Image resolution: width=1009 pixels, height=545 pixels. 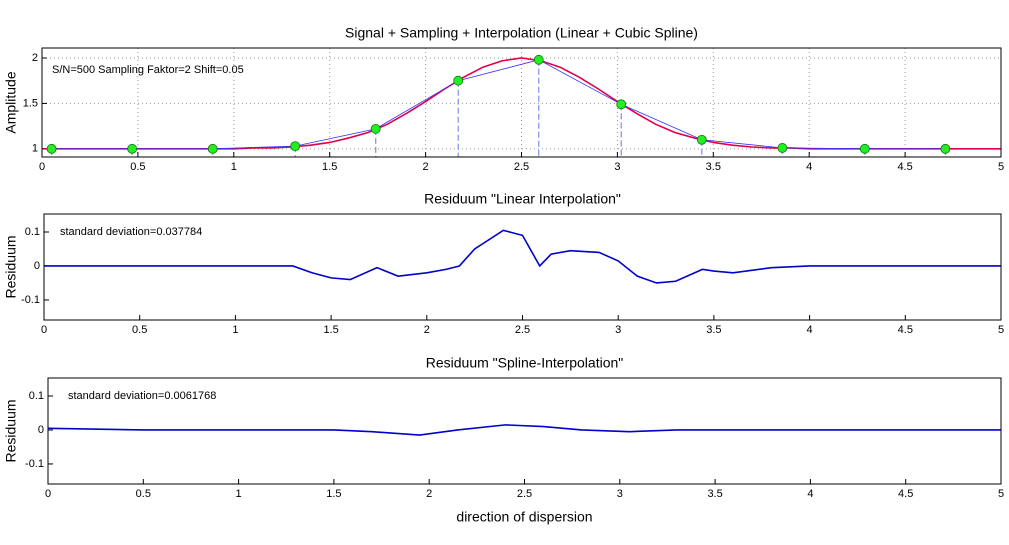 I want to click on subplot-title: Residuum "Spline-Interpolation", so click(x=525, y=363).